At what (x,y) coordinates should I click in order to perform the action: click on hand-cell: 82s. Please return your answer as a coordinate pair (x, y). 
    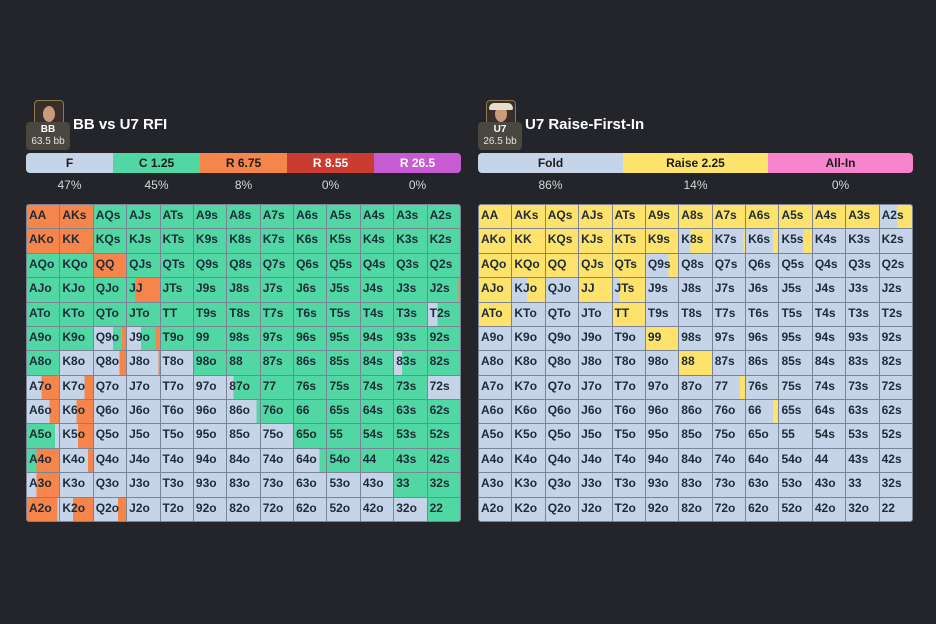
    Looking at the image, I should click on (895, 363).